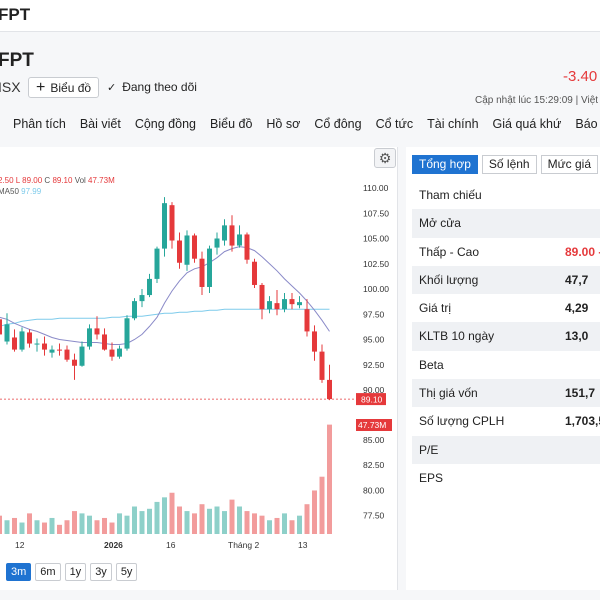 Image resolution: width=600 pixels, height=600 pixels. What do you see at coordinates (509, 164) in the screenshot?
I see `tab-so-lenh: Số lệnh` at bounding box center [509, 164].